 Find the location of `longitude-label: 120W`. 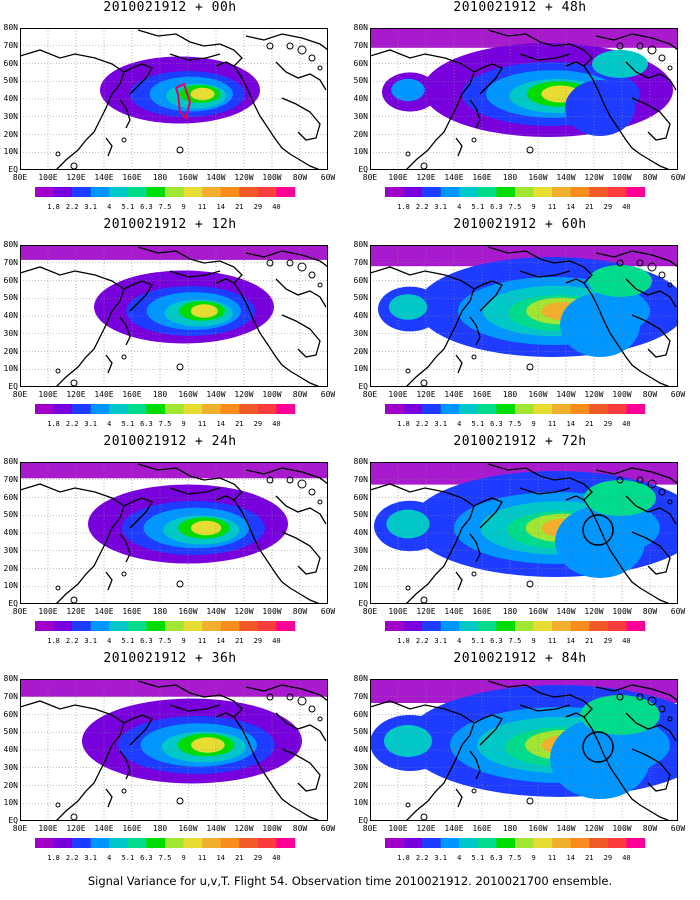

longitude-label: 120W is located at coordinates (594, 828).